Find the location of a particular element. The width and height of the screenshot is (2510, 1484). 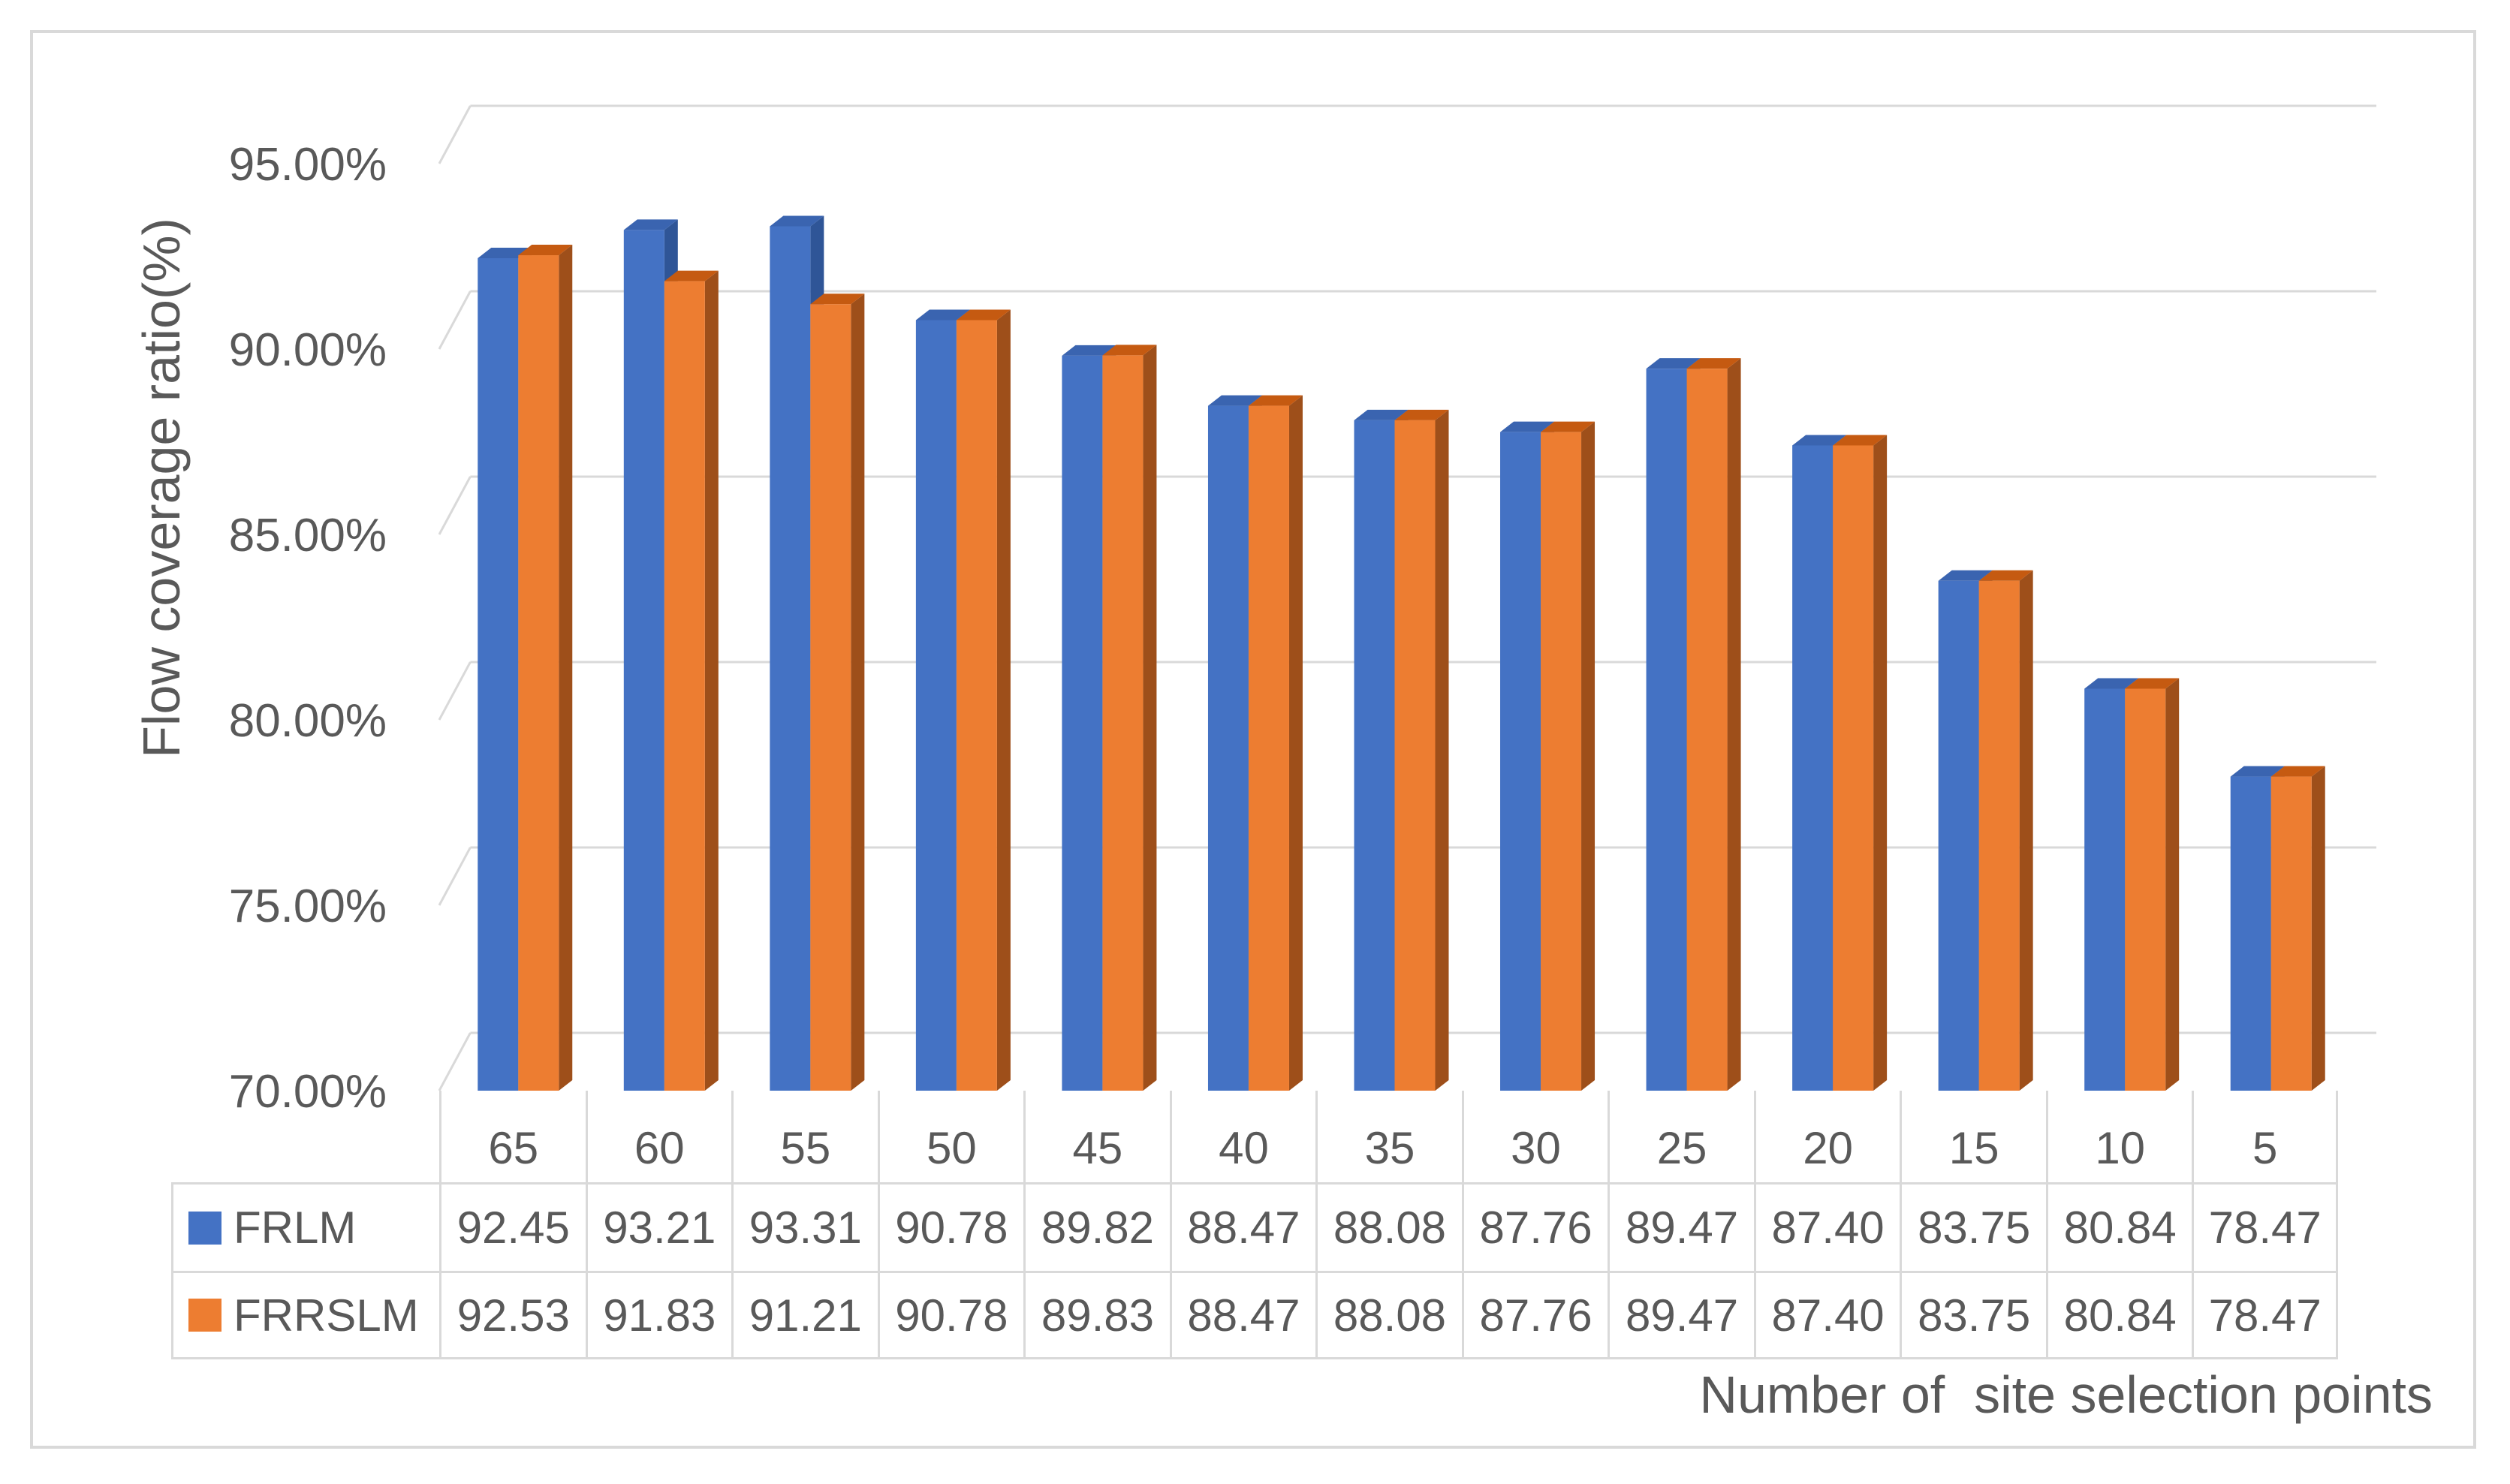

y-tick-label: 85.00% is located at coordinates (308, 535).